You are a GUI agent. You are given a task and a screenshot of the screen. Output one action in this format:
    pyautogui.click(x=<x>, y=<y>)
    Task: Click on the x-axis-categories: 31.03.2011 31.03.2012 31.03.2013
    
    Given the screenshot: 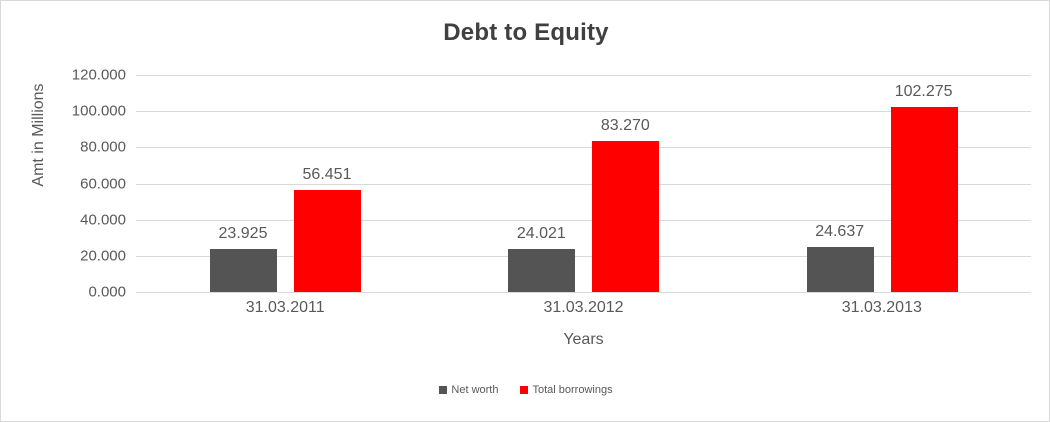 What is the action you would take?
    pyautogui.click(x=583, y=308)
    